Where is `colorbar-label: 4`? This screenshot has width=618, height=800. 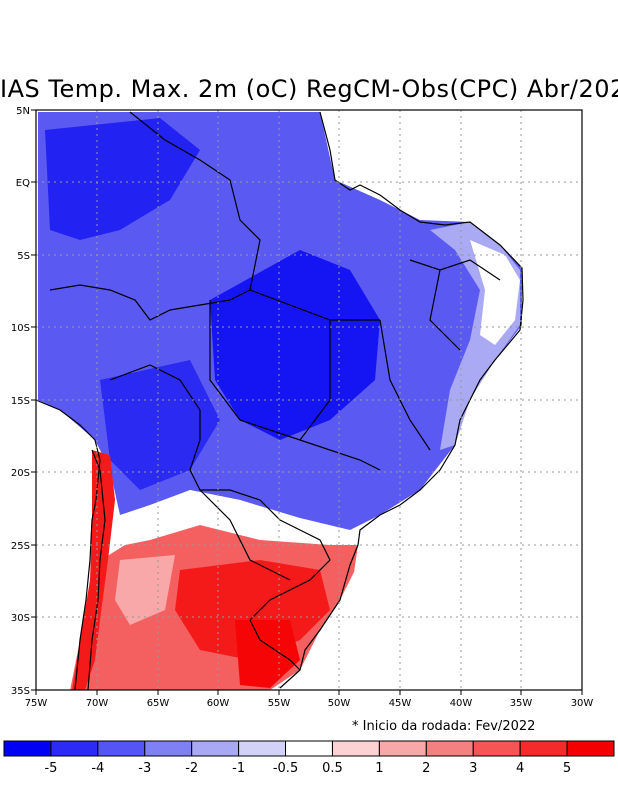
colorbar-label: 4 is located at coordinates (520, 768).